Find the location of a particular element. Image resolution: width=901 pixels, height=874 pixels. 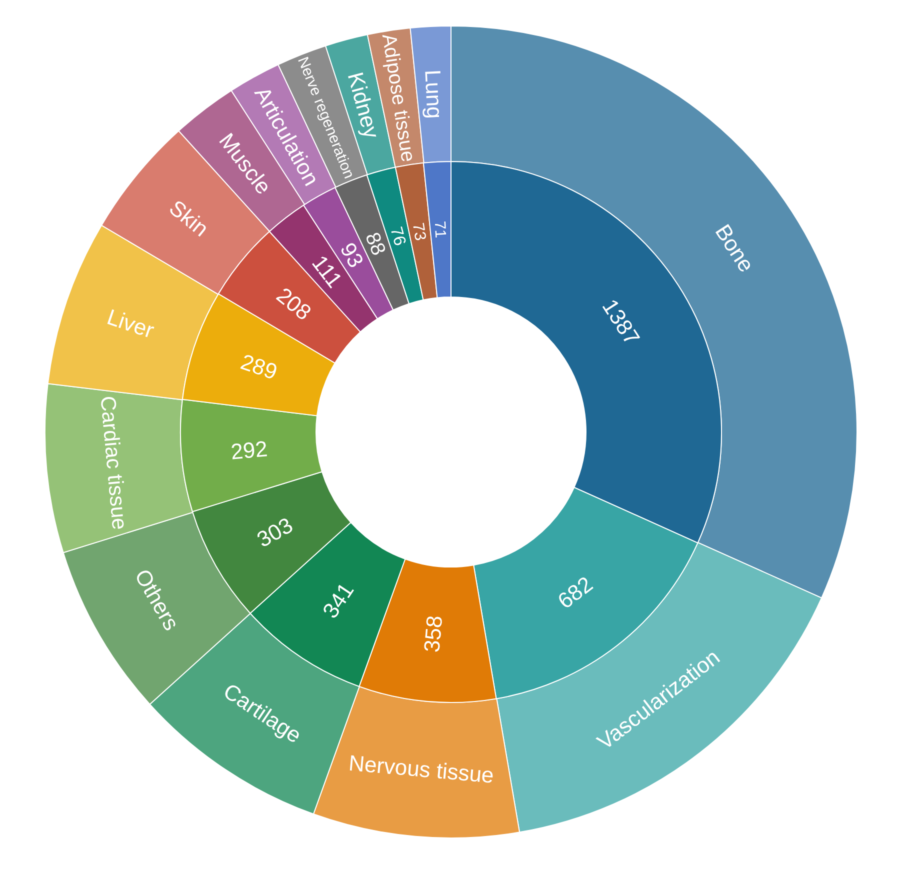

slice-label: Cardiac tissue is located at coordinates (113, 462).